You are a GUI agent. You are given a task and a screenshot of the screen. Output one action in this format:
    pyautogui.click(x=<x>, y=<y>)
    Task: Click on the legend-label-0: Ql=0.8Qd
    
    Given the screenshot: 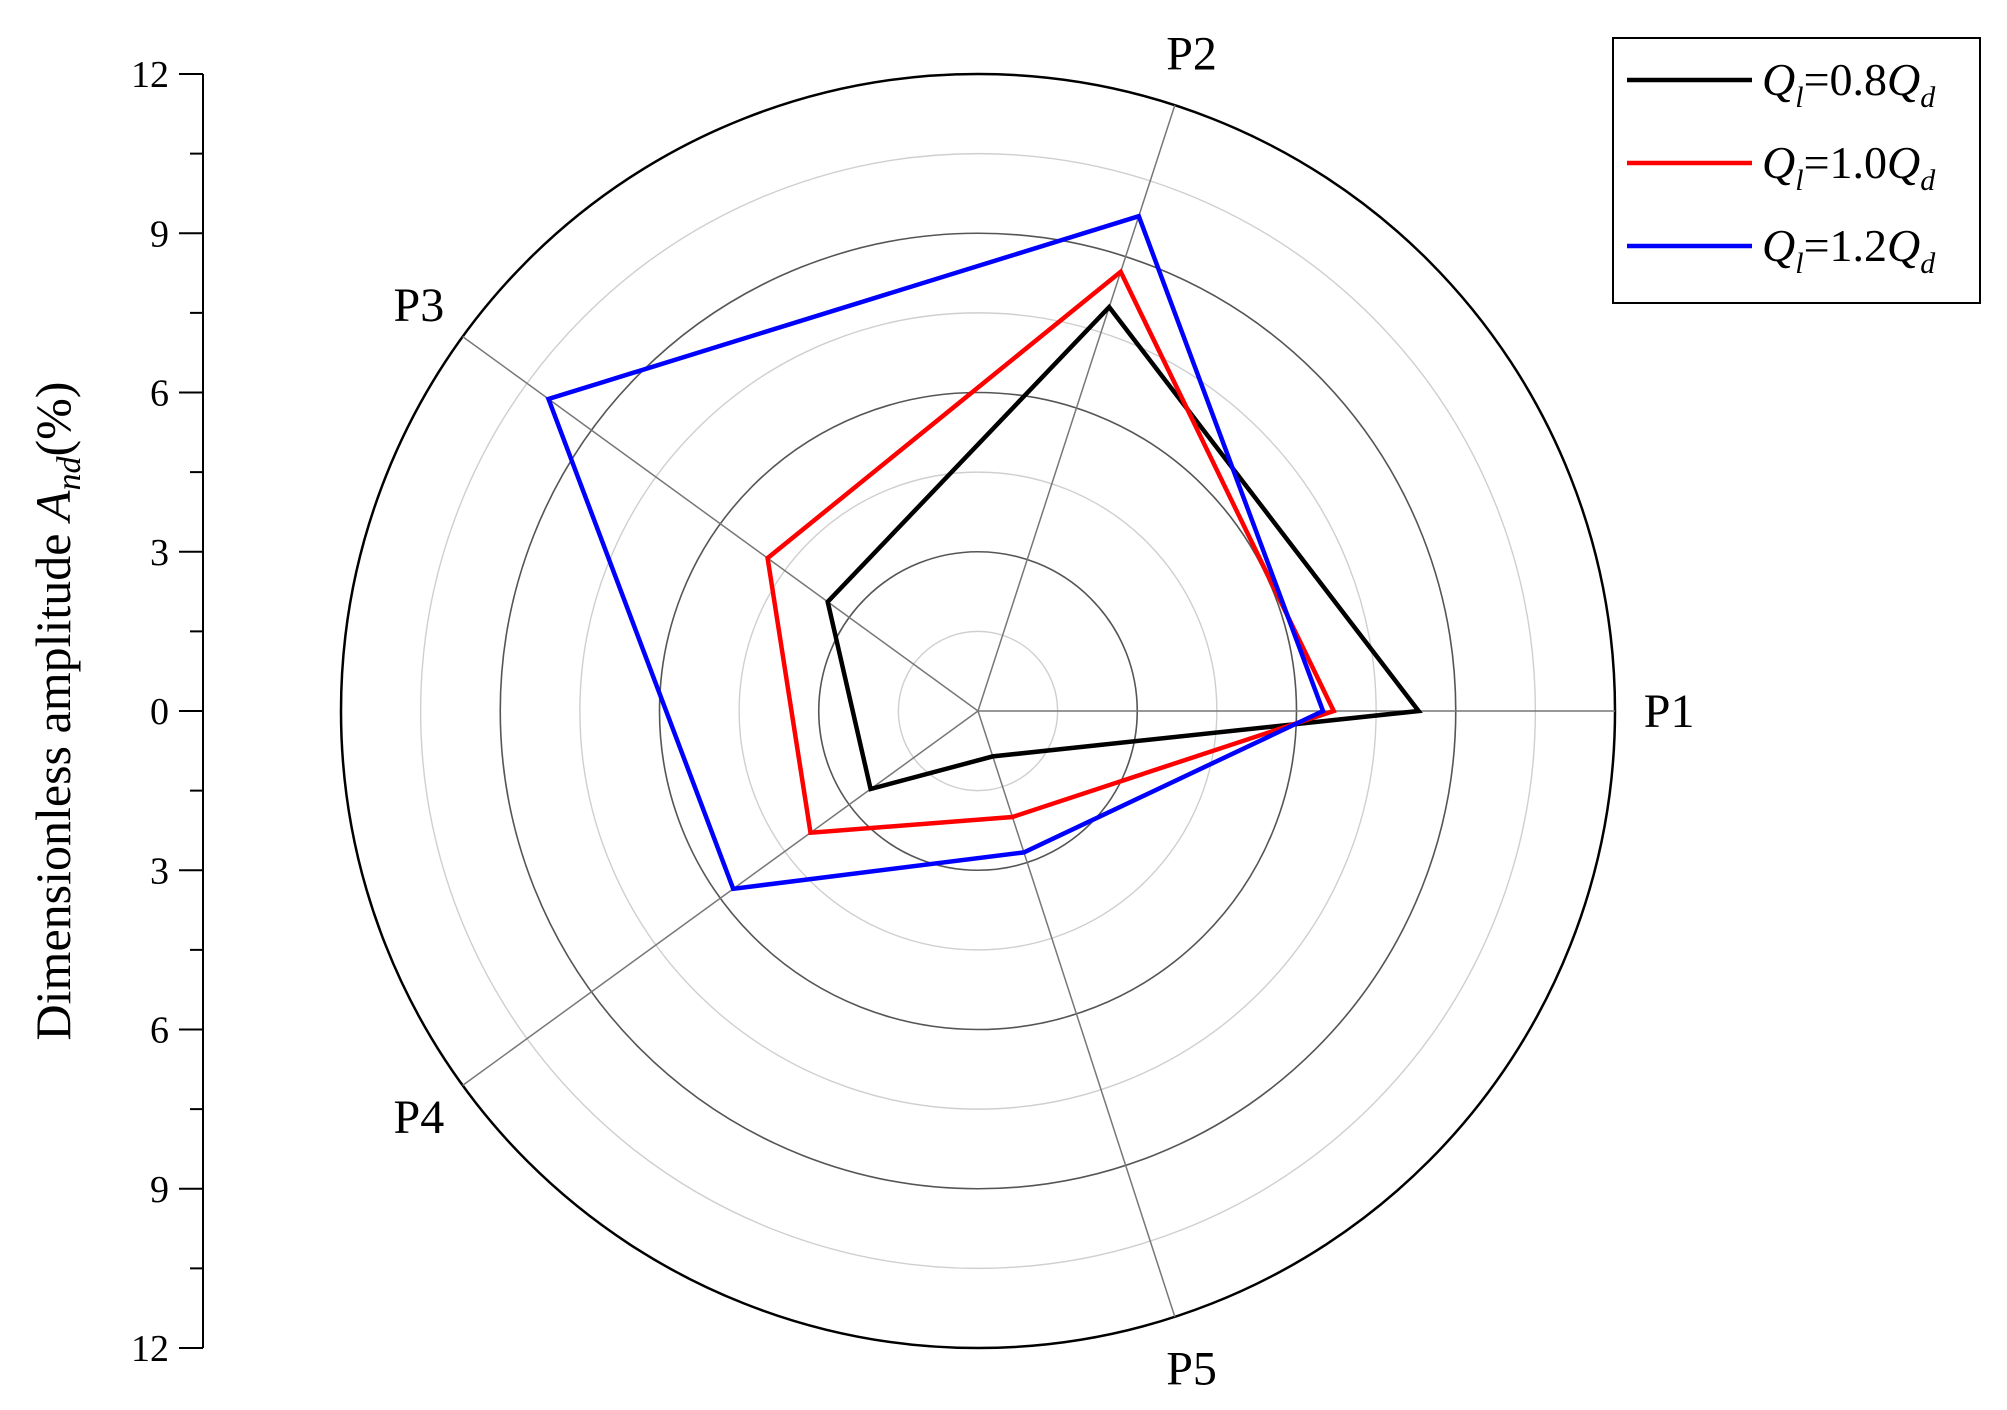 What is the action you would take?
    pyautogui.click(x=1849, y=84)
    